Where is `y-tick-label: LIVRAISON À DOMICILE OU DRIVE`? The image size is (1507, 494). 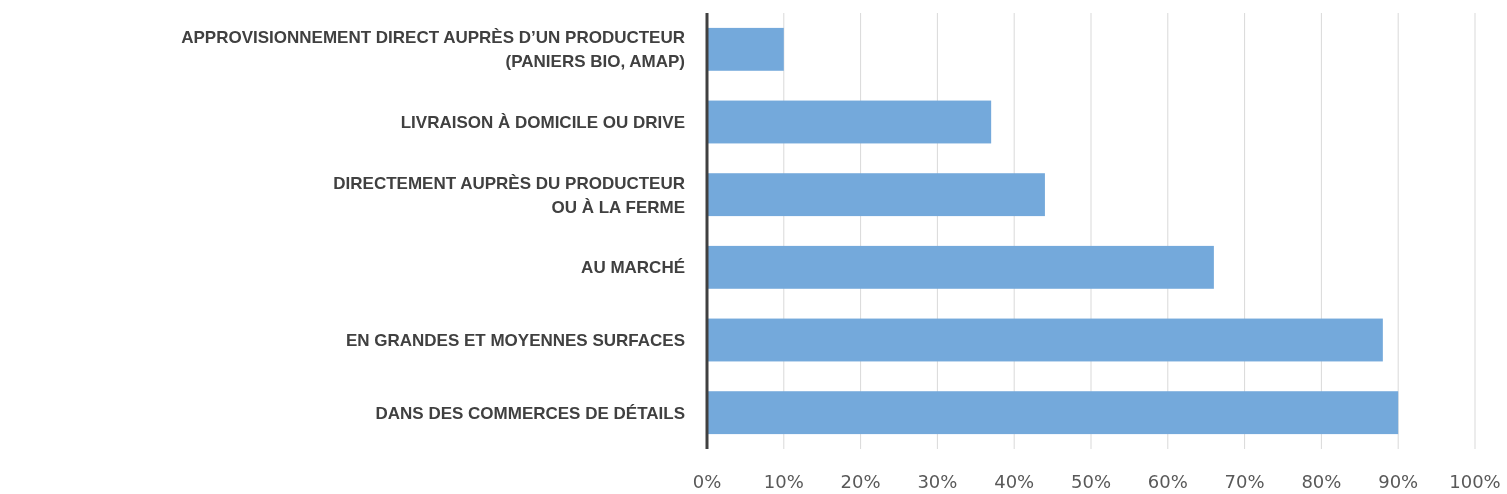
y-tick-label: LIVRAISON À DOMICILE OU DRIVE is located at coordinates (542, 122).